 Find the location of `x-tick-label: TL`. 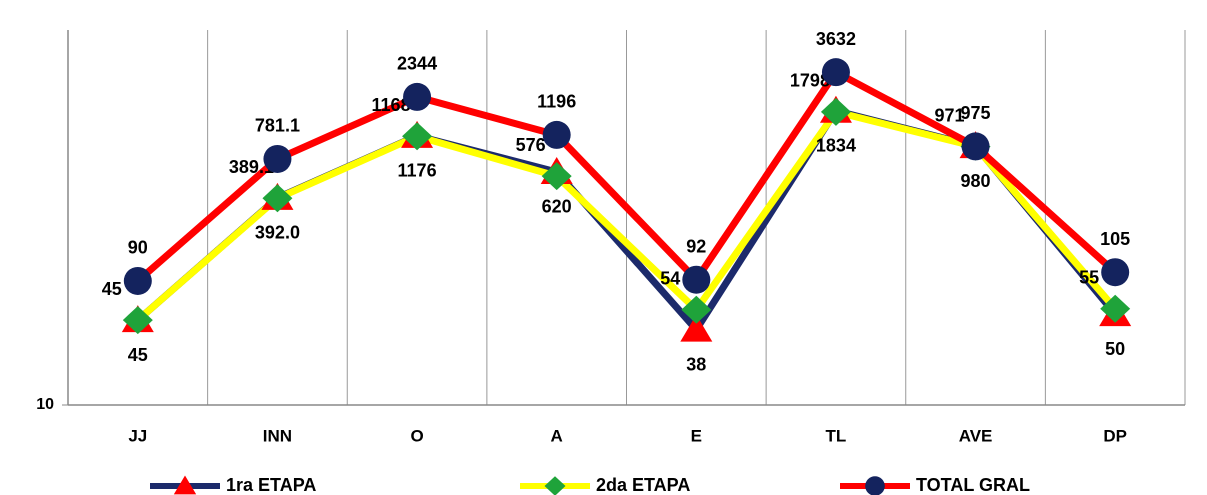

x-tick-label: TL is located at coordinates (836, 435).